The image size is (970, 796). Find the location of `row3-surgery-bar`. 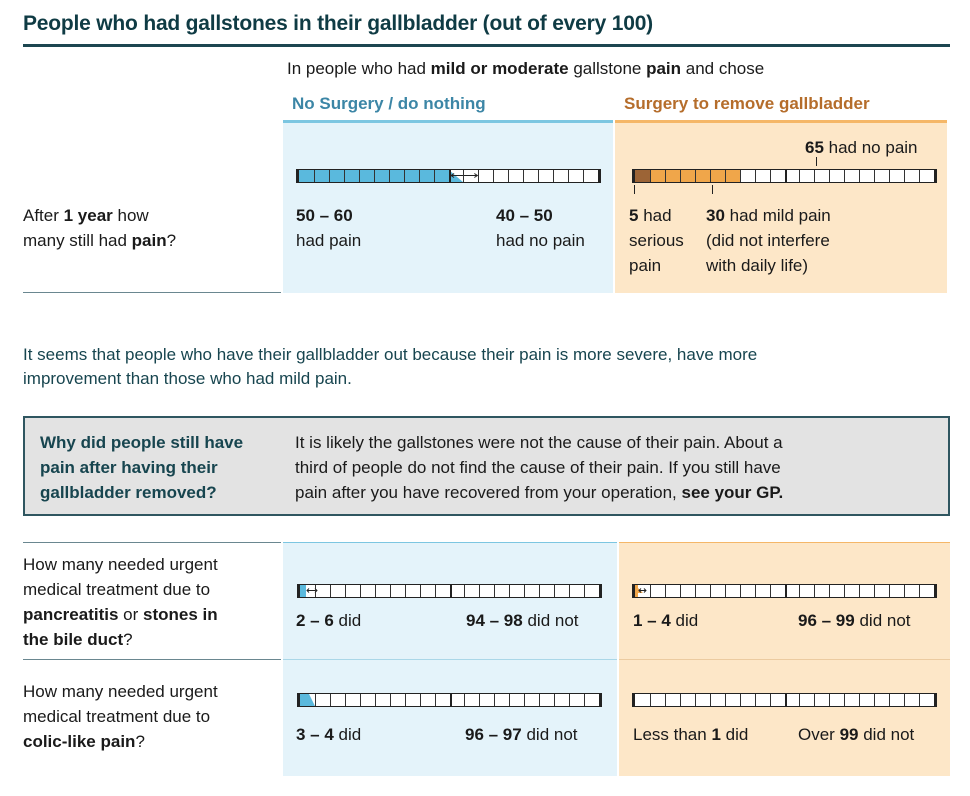

row3-surgery-bar is located at coordinates (784, 700).